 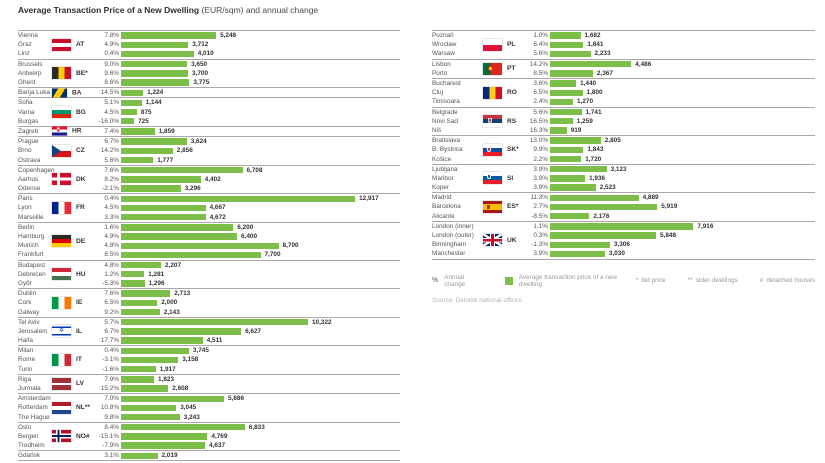 What do you see at coordinates (623, 64) in the screenshot?
I see `chart-row: Lisbon 14.2% 4,486` at bounding box center [623, 64].